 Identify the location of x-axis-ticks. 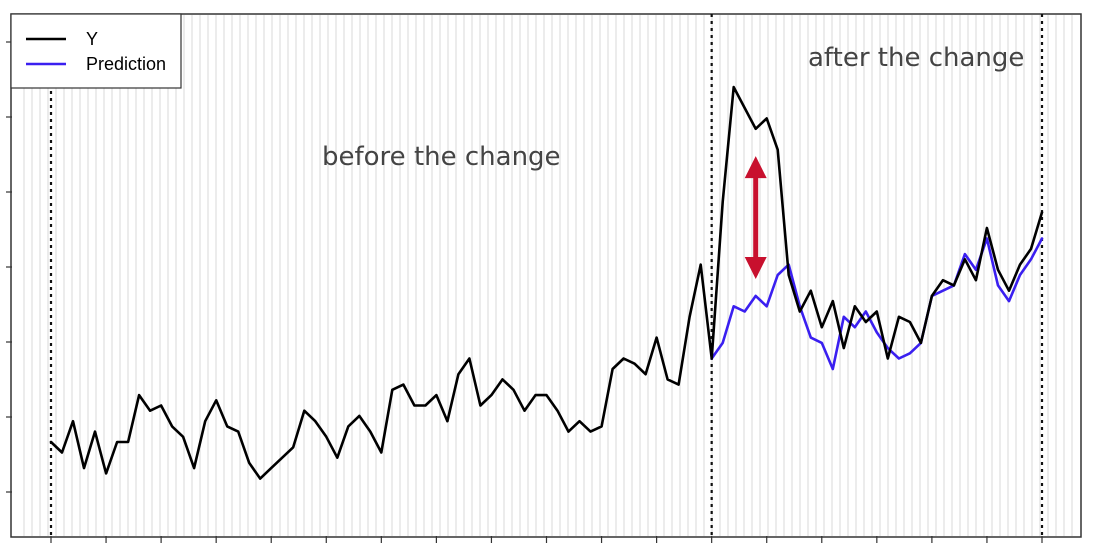
(546, 539).